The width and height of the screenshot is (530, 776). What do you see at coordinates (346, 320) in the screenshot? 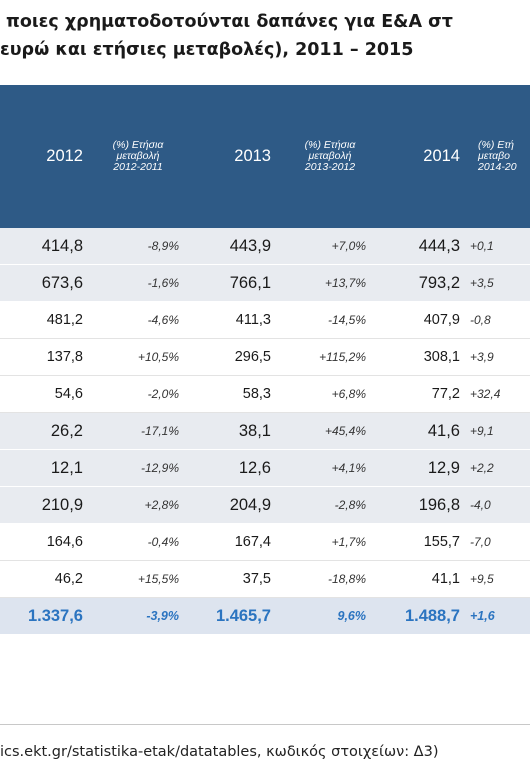
I see `change-2013-2012-cell: -14,5%` at bounding box center [346, 320].